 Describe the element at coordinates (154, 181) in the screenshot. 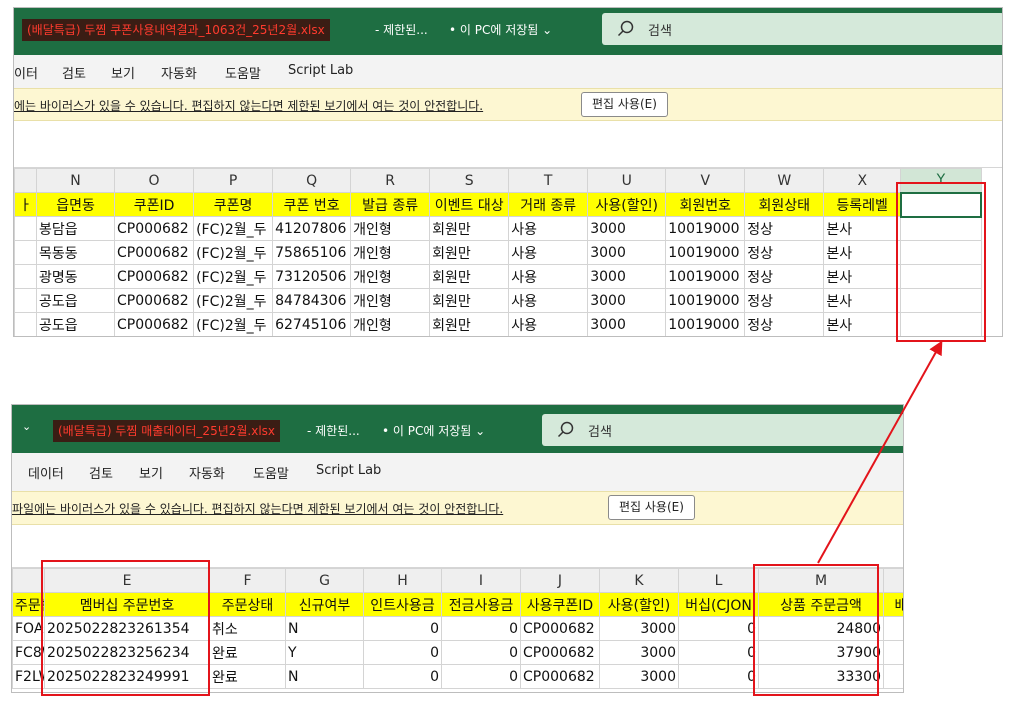

I see `column-letter: O` at that location.